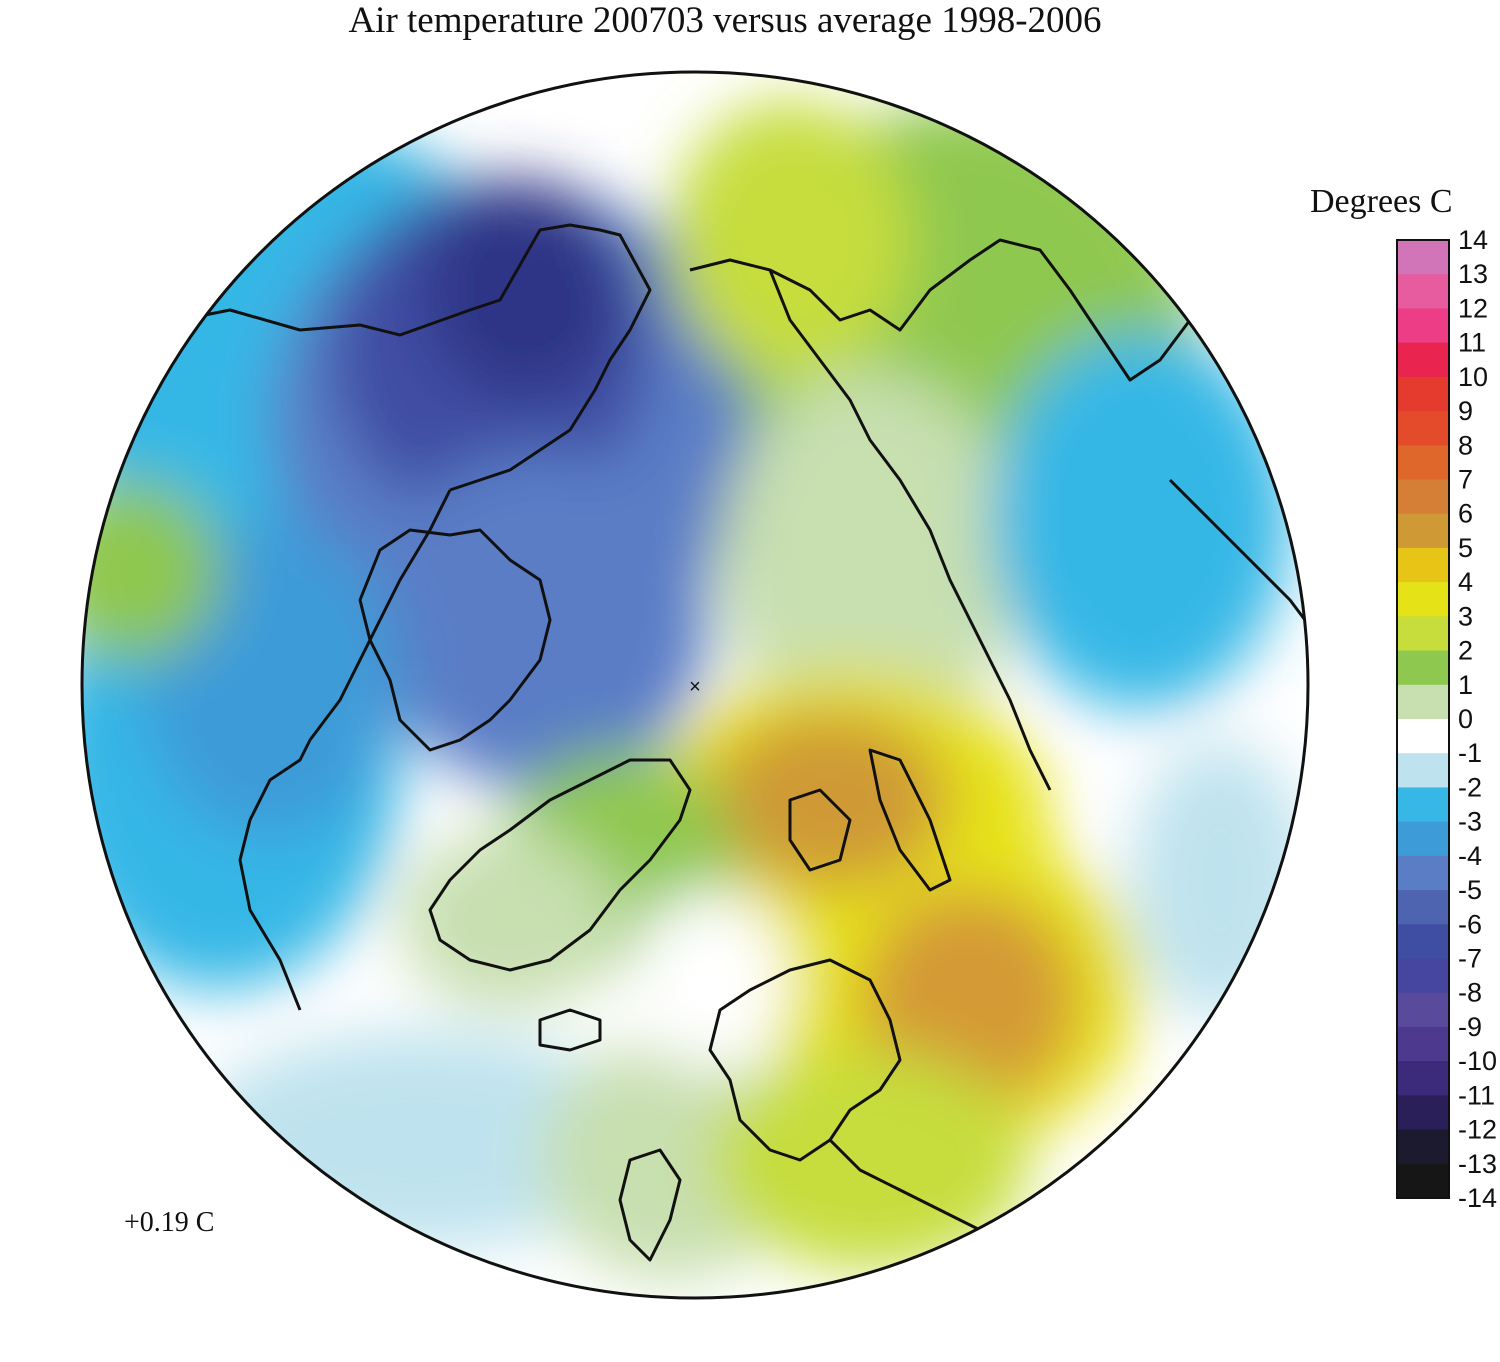 Image resolution: width=1500 pixels, height=1362 pixels. Describe the element at coordinates (570, 1030) in the screenshot. I see `coastline-iceland` at that location.